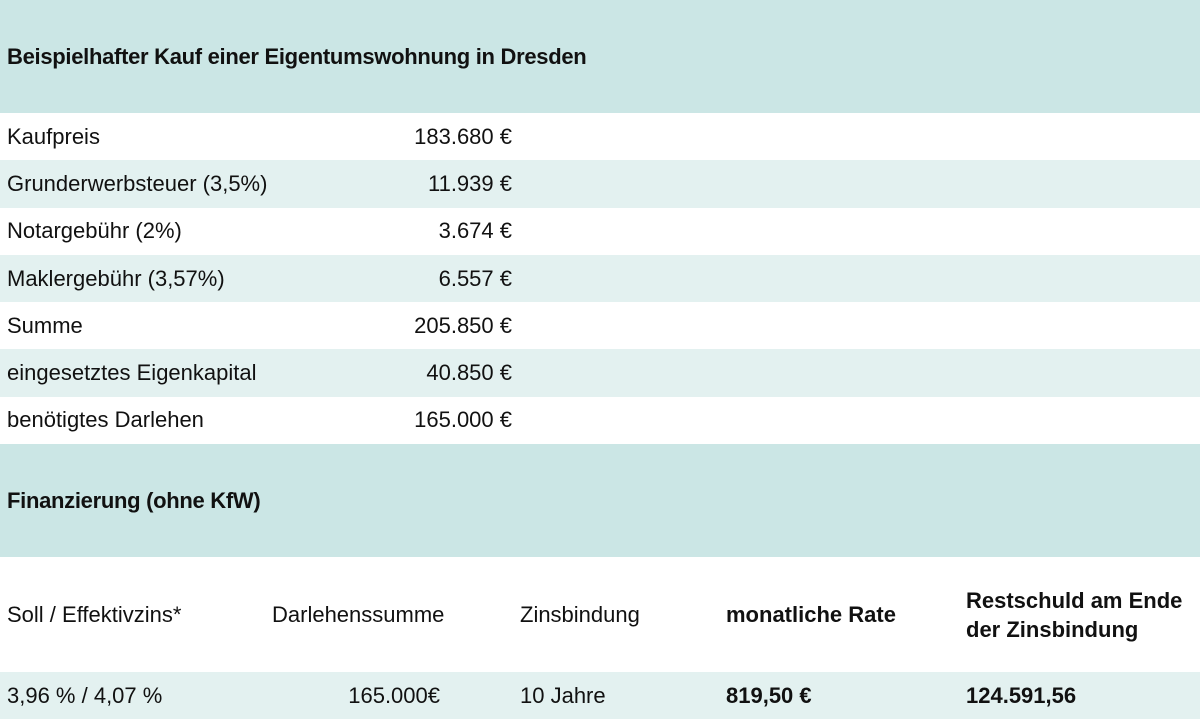 This screenshot has width=1200, height=720. Describe the element at coordinates (1074, 614) in the screenshot. I see `header-residual-debt: Restschuld am Ende der Zinsbindung` at that location.